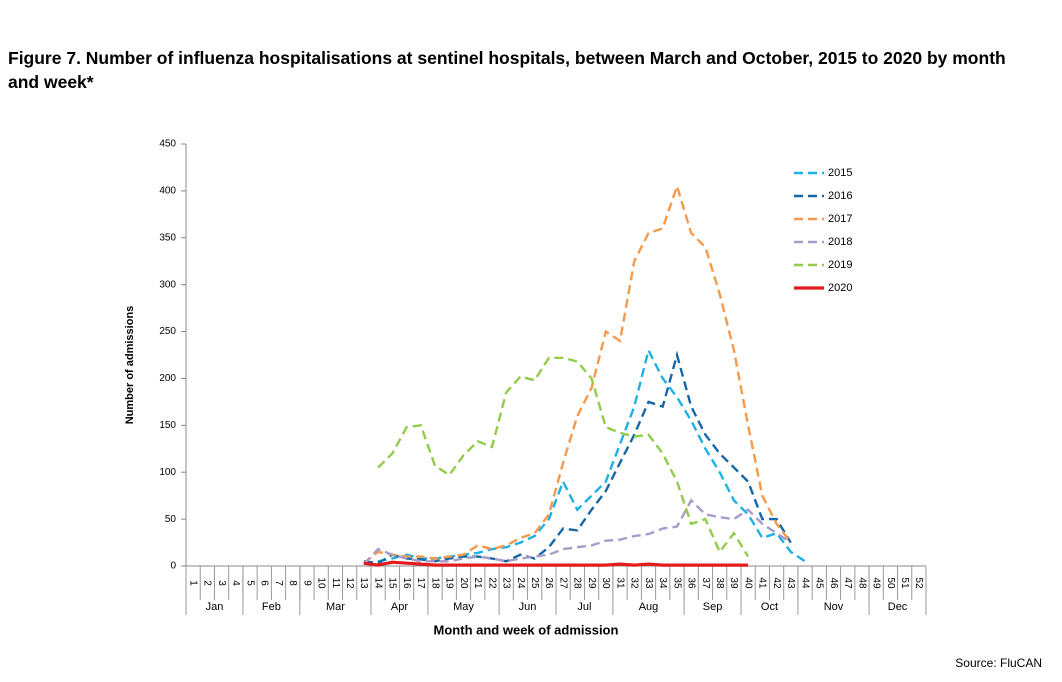 Image resolution: width=1062 pixels, height=682 pixels. Describe the element at coordinates (648, 583) in the screenshot. I see `x-tick-label: 33` at that location.